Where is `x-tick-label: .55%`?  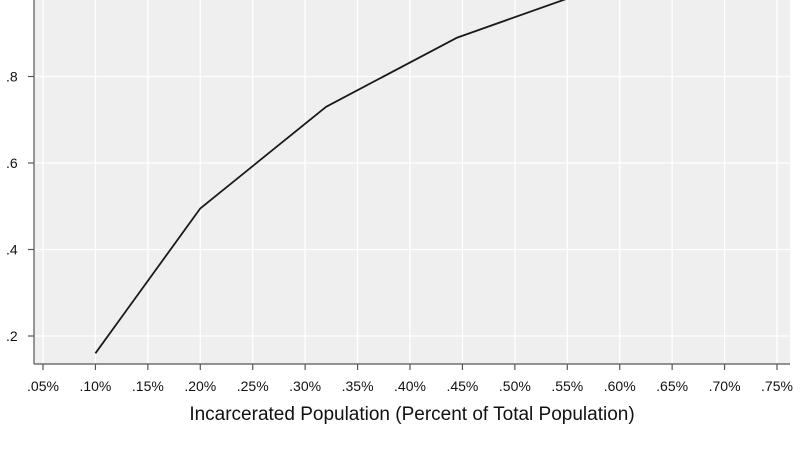 x-tick-label: .55% is located at coordinates (567, 386).